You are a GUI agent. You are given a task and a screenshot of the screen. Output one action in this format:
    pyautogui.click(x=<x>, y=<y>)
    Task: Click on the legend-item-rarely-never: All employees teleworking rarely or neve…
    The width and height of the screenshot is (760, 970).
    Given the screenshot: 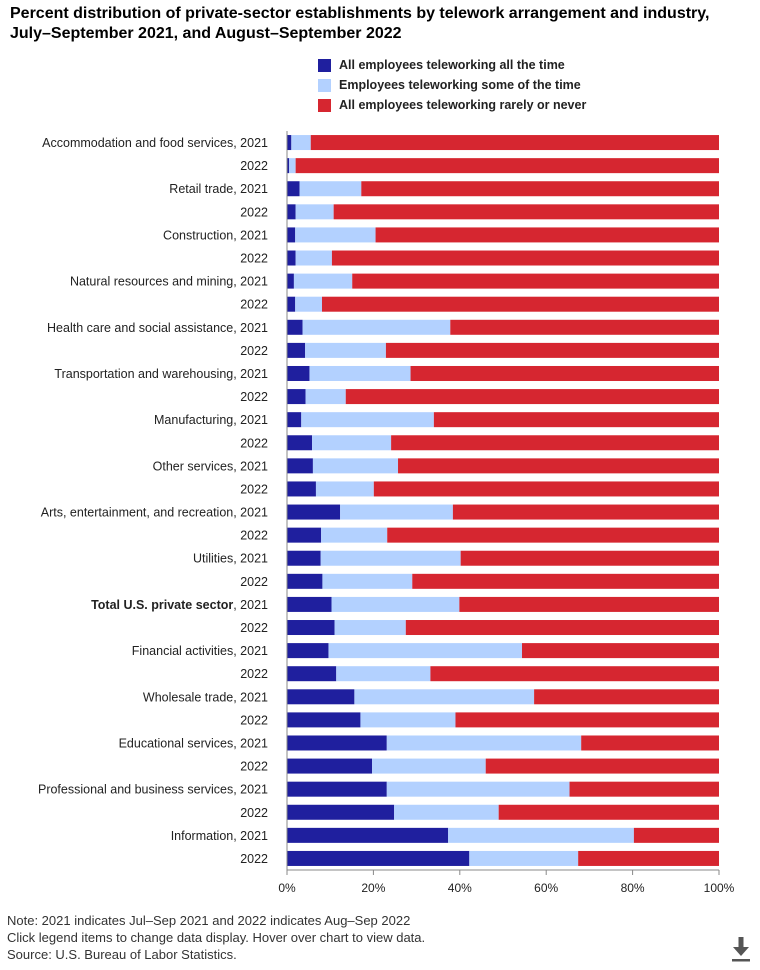 What is the action you would take?
    pyautogui.click(x=452, y=105)
    